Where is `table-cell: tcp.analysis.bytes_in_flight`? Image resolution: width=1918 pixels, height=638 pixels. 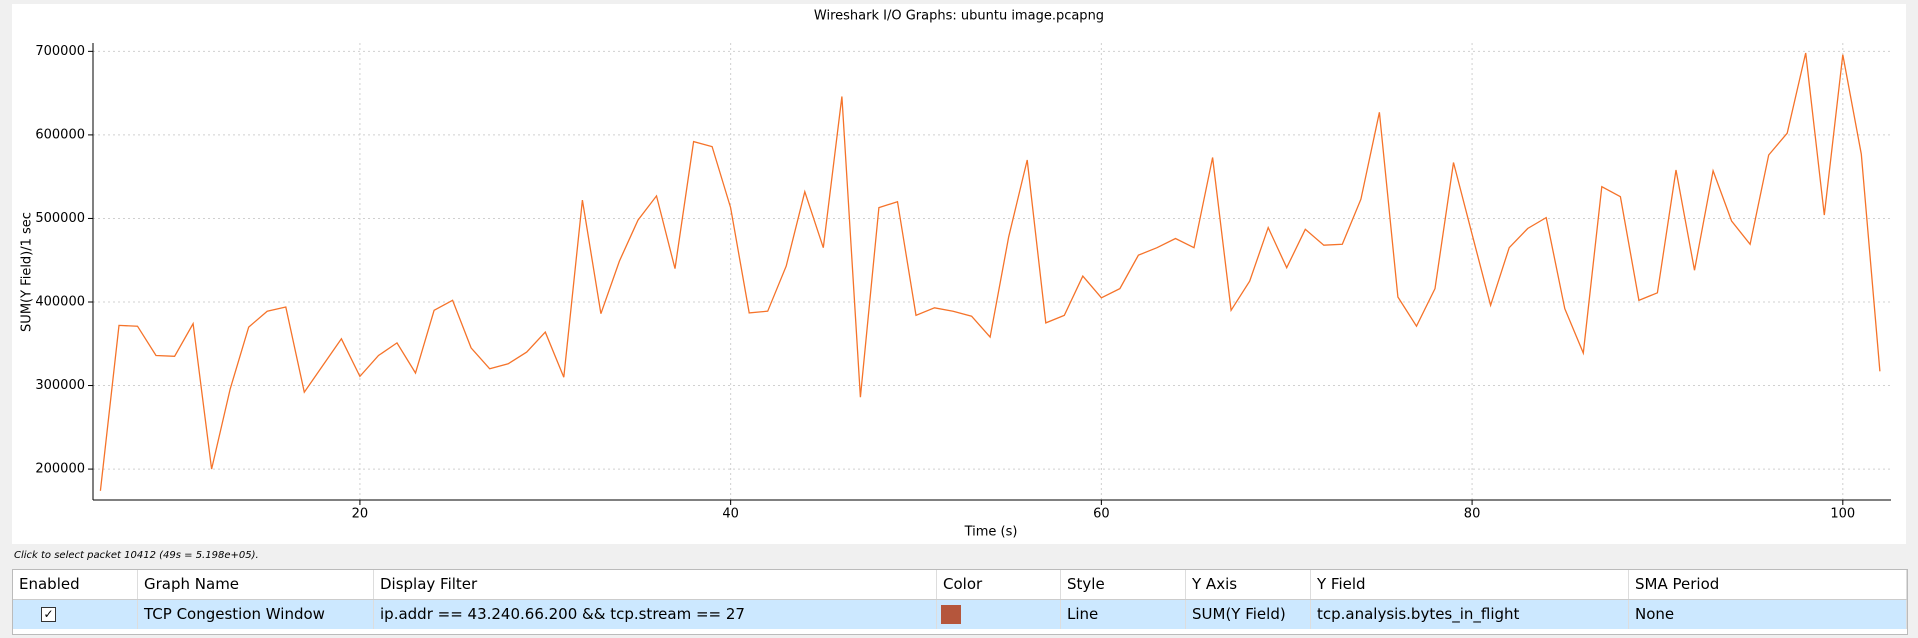 table-cell: tcp.analysis.bytes_in_flight is located at coordinates (1470, 614).